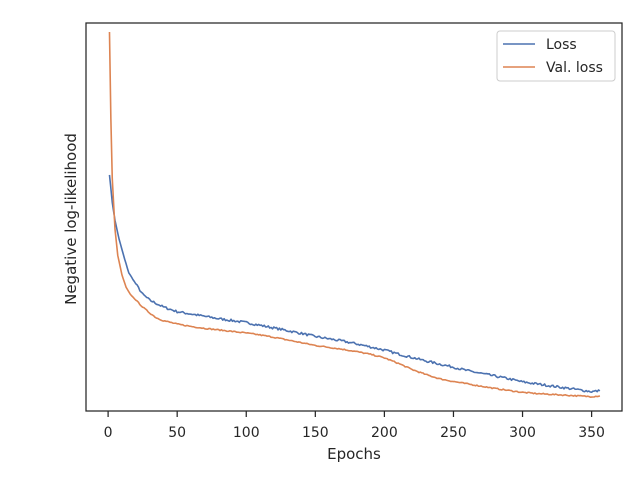  I want to click on legend: Loss Val. loss, so click(556, 56).